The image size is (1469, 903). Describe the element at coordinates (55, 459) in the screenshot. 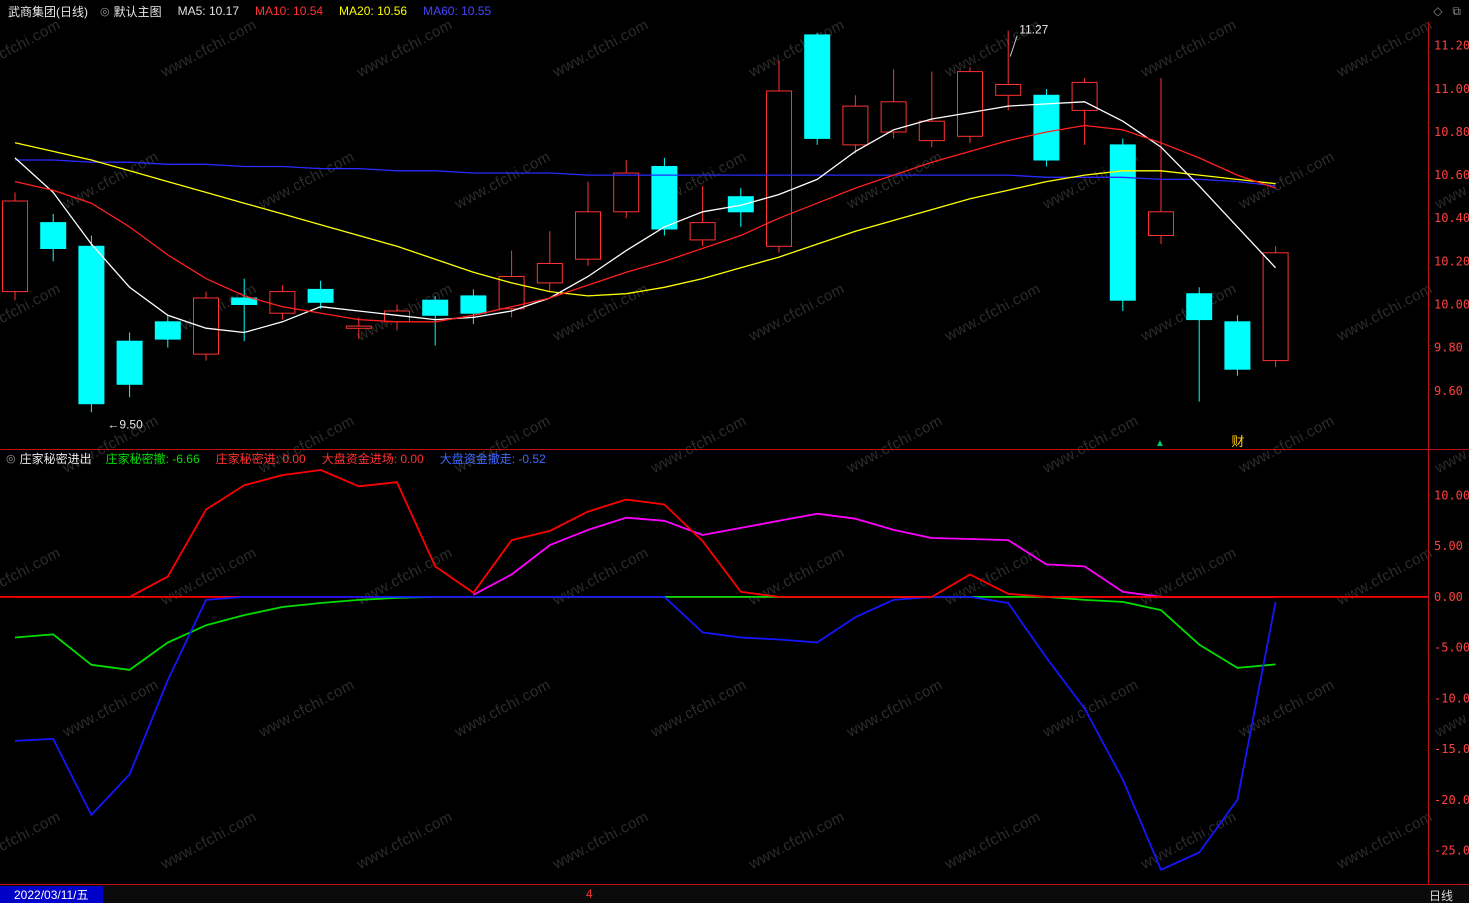

I see `indicator-name: 庄家秘密进出` at that location.